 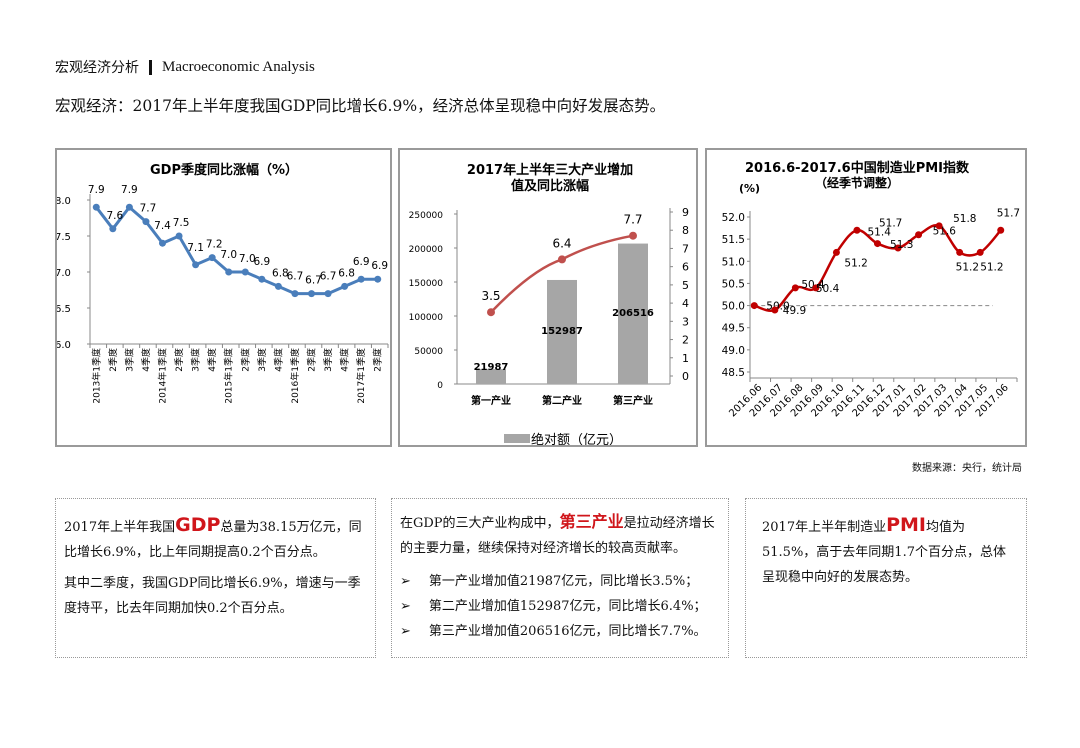 What do you see at coordinates (591, 521) in the screenshot?
I see `highlight-tertiary: 第三产业` at bounding box center [591, 521].